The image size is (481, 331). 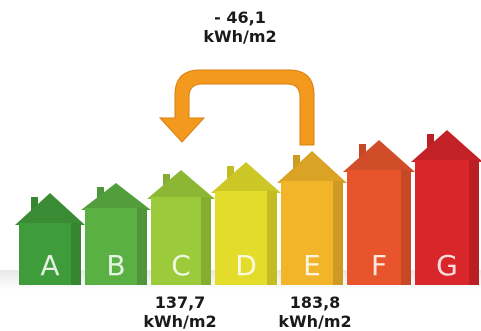 What do you see at coordinates (116, 196) in the screenshot?
I see `house-b-roof` at bounding box center [116, 196].